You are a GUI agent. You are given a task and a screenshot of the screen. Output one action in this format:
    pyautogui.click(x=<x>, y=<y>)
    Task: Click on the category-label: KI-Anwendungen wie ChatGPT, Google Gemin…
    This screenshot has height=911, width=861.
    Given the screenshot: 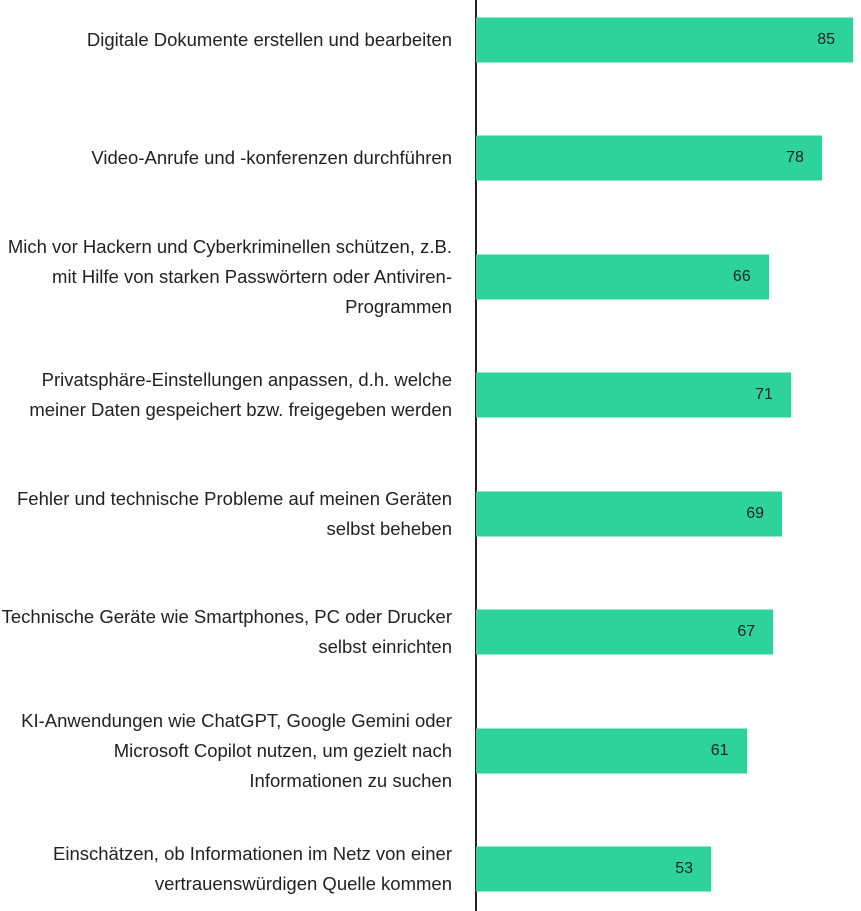 What is the action you would take?
    pyautogui.click(x=236, y=750)
    